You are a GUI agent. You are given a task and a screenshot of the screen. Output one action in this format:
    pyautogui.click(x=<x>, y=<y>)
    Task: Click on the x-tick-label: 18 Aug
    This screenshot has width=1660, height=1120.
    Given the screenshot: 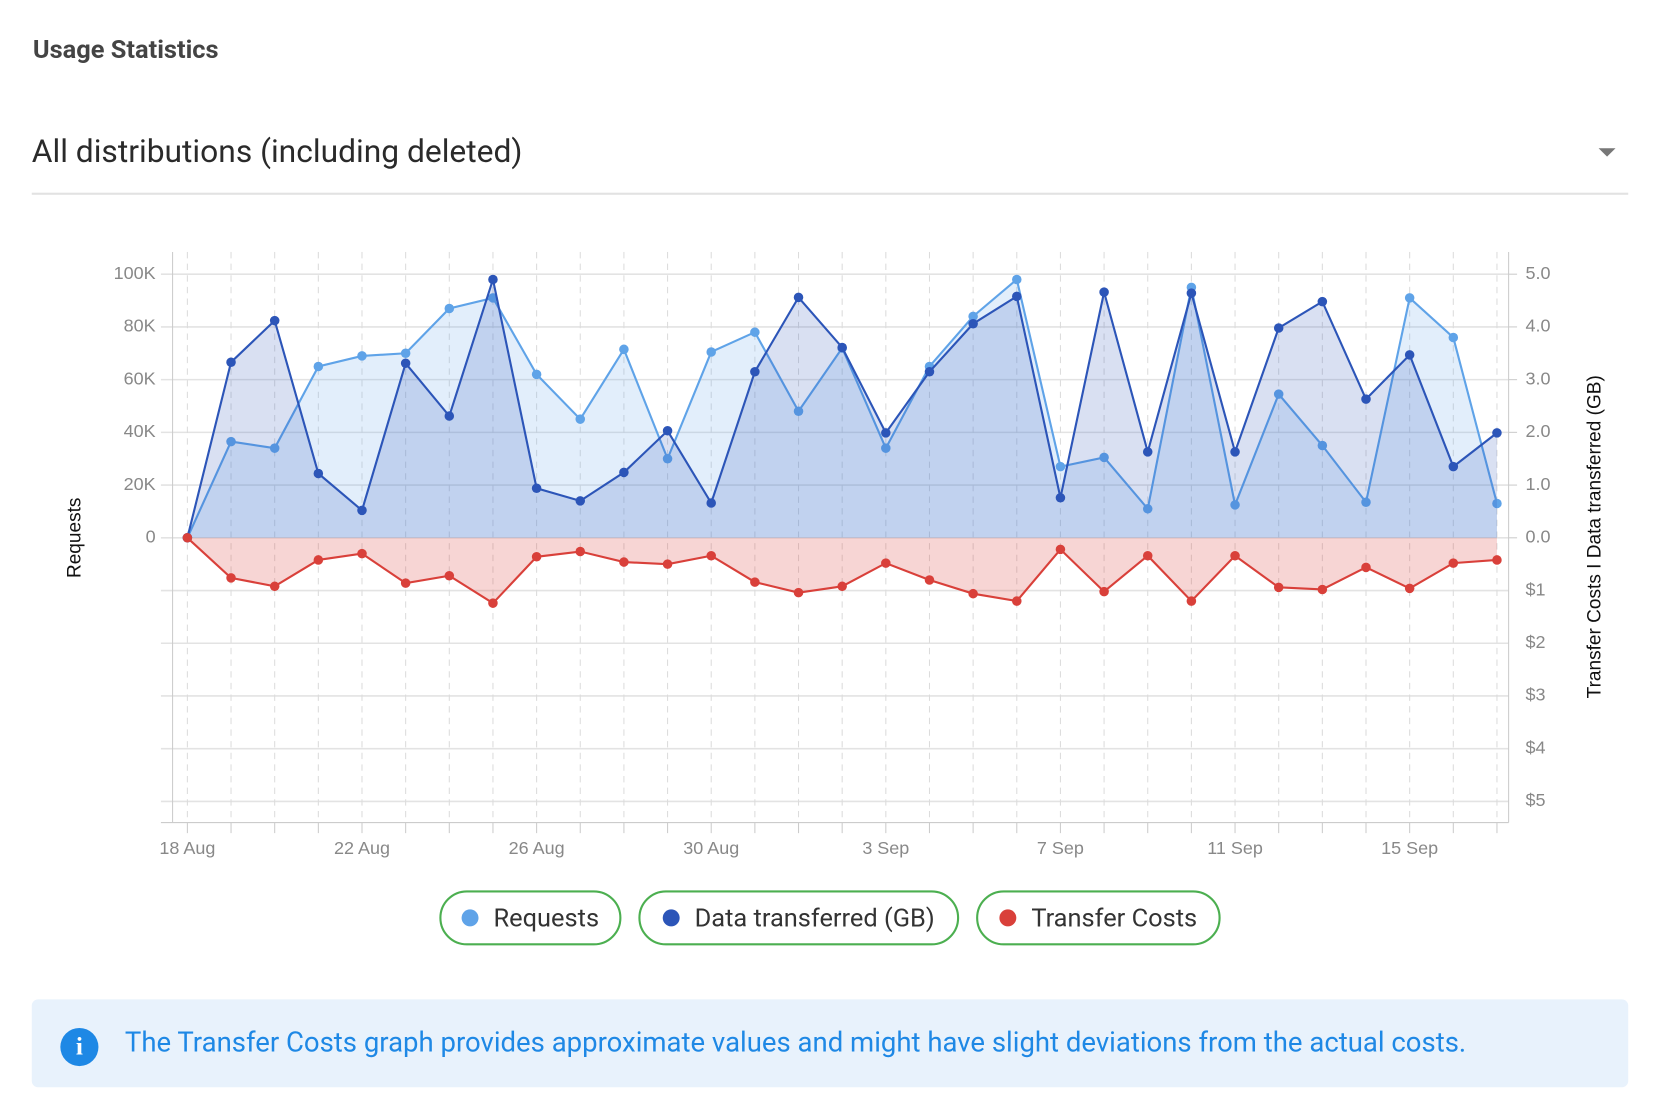 What is the action you would take?
    pyautogui.click(x=187, y=848)
    